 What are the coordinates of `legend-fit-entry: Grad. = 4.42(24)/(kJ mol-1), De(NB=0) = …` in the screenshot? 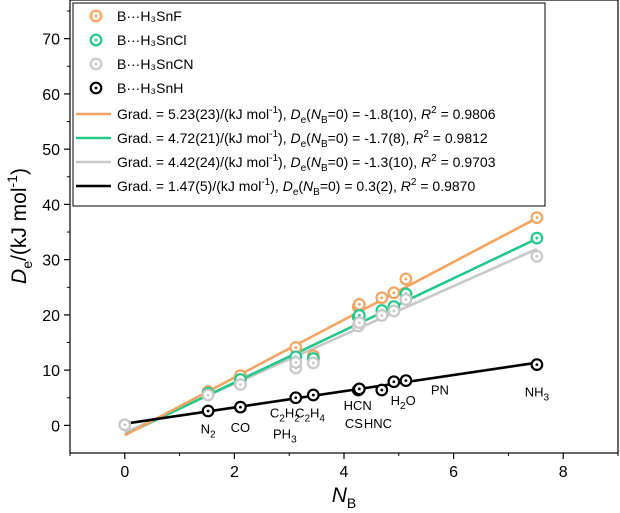 It's located at (286, 163).